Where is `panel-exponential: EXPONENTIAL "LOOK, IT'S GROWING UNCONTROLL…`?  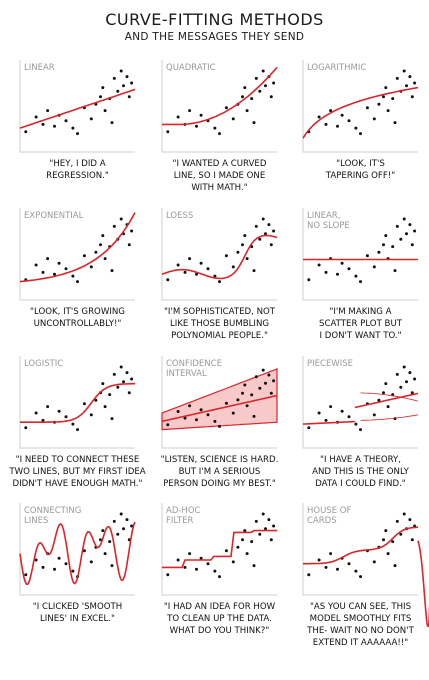 panel-exponential: EXPONENTIAL "LOOK, IT'S GROWING UNCONTROLL… is located at coordinates (77, 268).